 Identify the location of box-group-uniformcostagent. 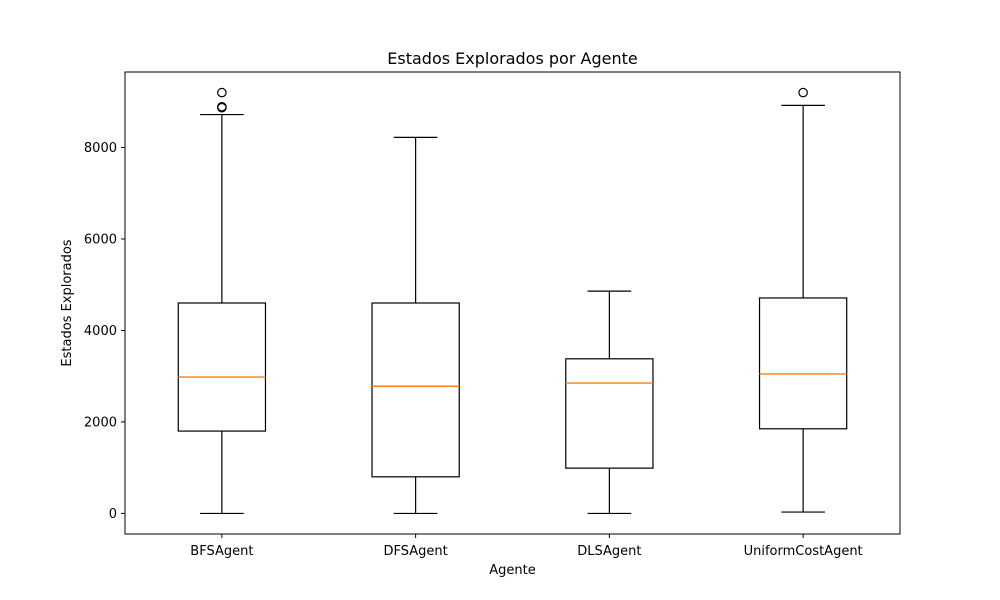
(803, 300).